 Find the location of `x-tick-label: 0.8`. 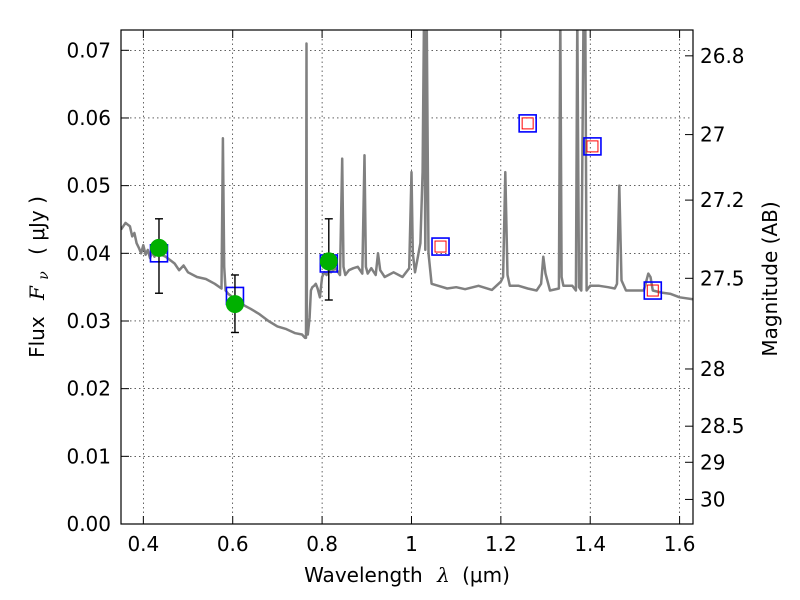

x-tick-label: 0.8 is located at coordinates (322, 544).